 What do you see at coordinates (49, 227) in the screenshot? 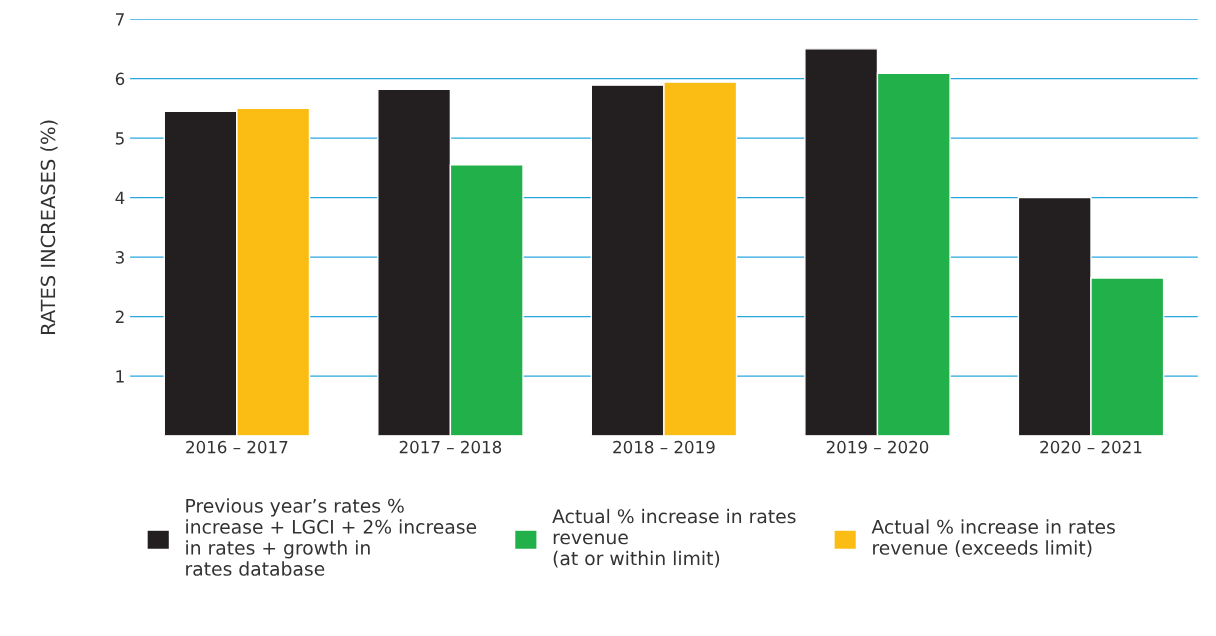
I see `y-axis-title: RATES INCREASES (%)` at bounding box center [49, 227].